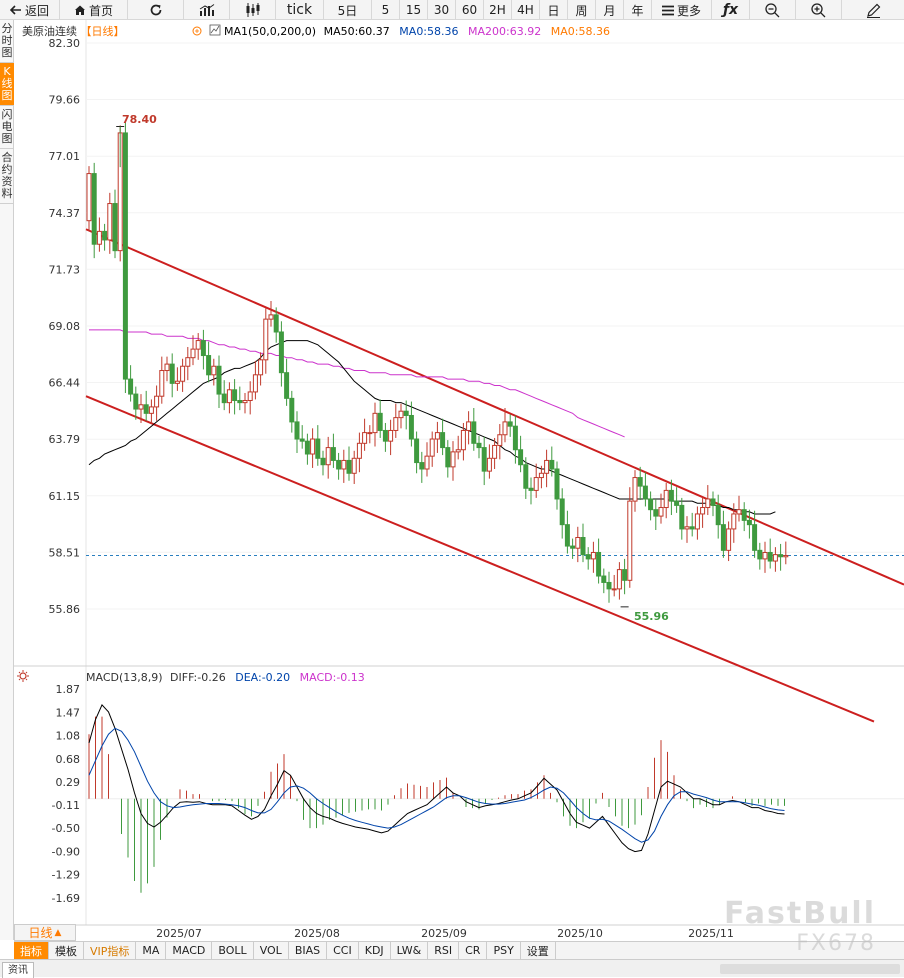 This screenshot has width=904, height=978. What do you see at coordinates (348, 10) in the screenshot?
I see `period-button-0: 5日` at bounding box center [348, 10].